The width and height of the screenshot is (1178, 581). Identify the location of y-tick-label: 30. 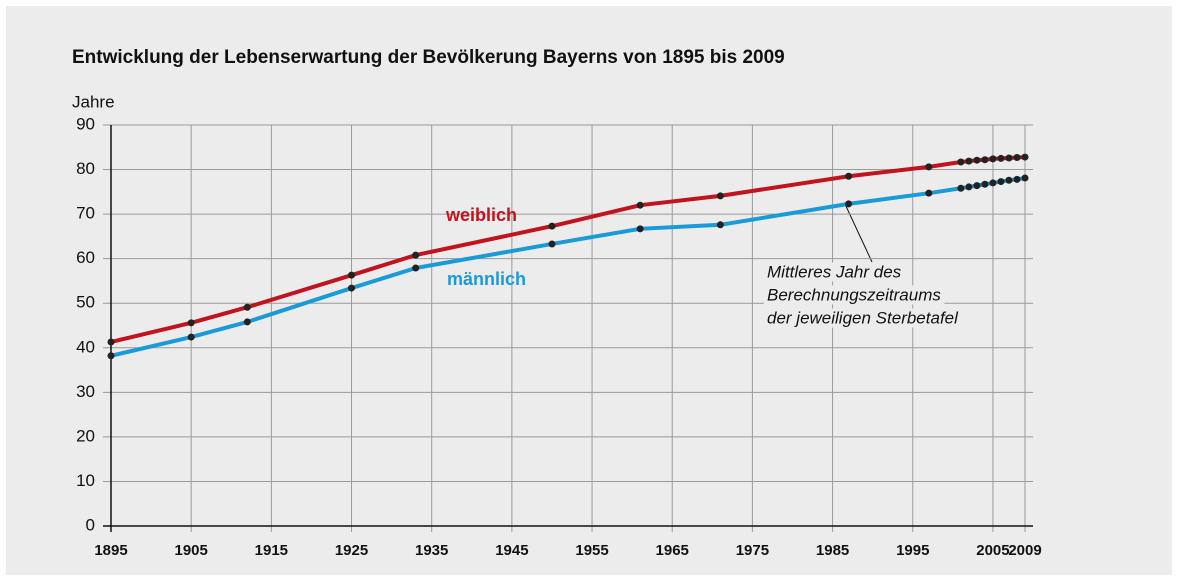
(85, 391).